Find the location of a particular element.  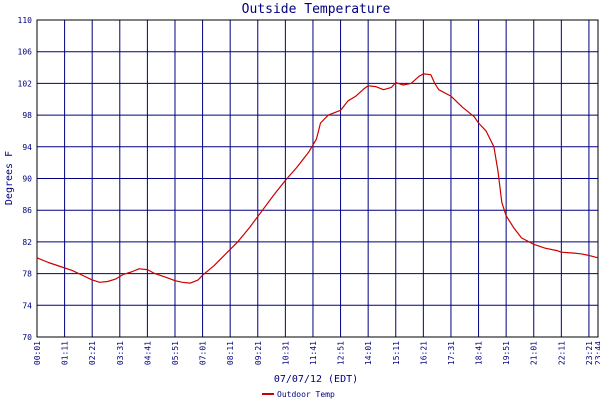

x-tick-label: 04:41 is located at coordinates (147, 353).